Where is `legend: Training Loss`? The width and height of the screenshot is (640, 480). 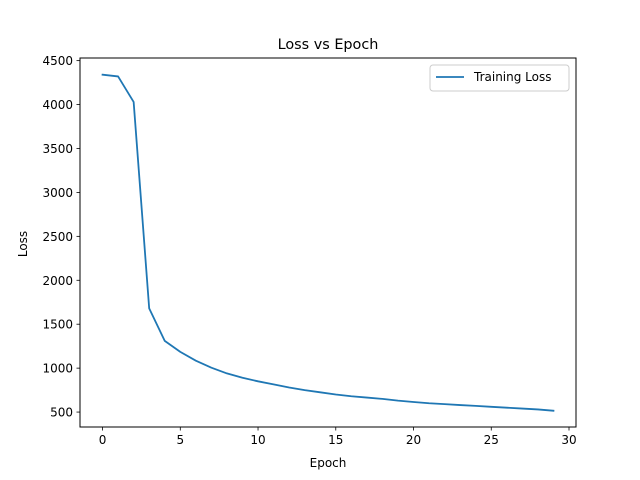 legend: Training Loss is located at coordinates (499, 78).